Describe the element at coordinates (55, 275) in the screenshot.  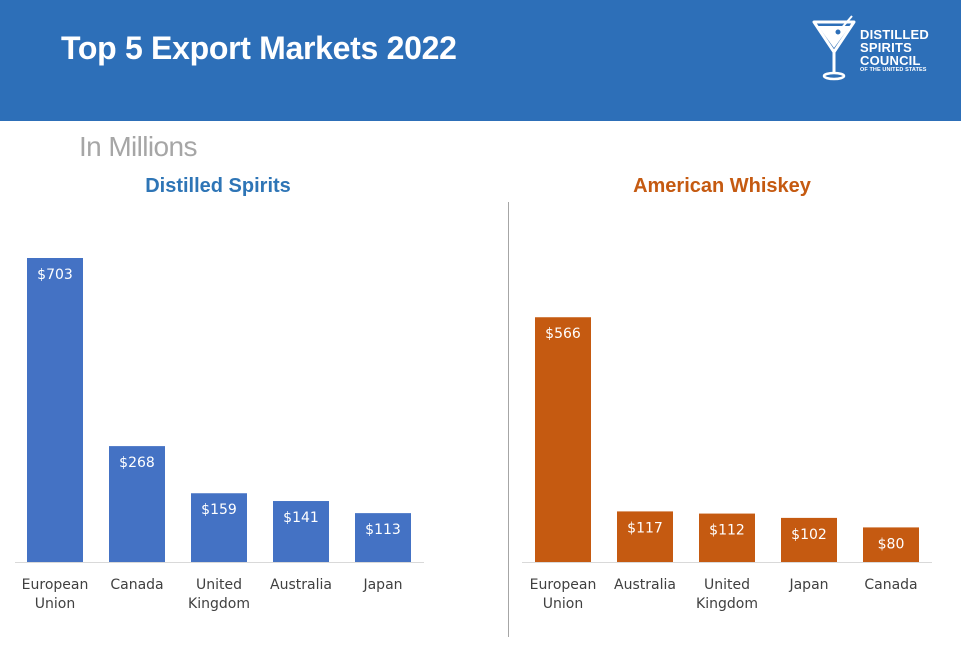
I see `bar-value-label: $703` at that location.